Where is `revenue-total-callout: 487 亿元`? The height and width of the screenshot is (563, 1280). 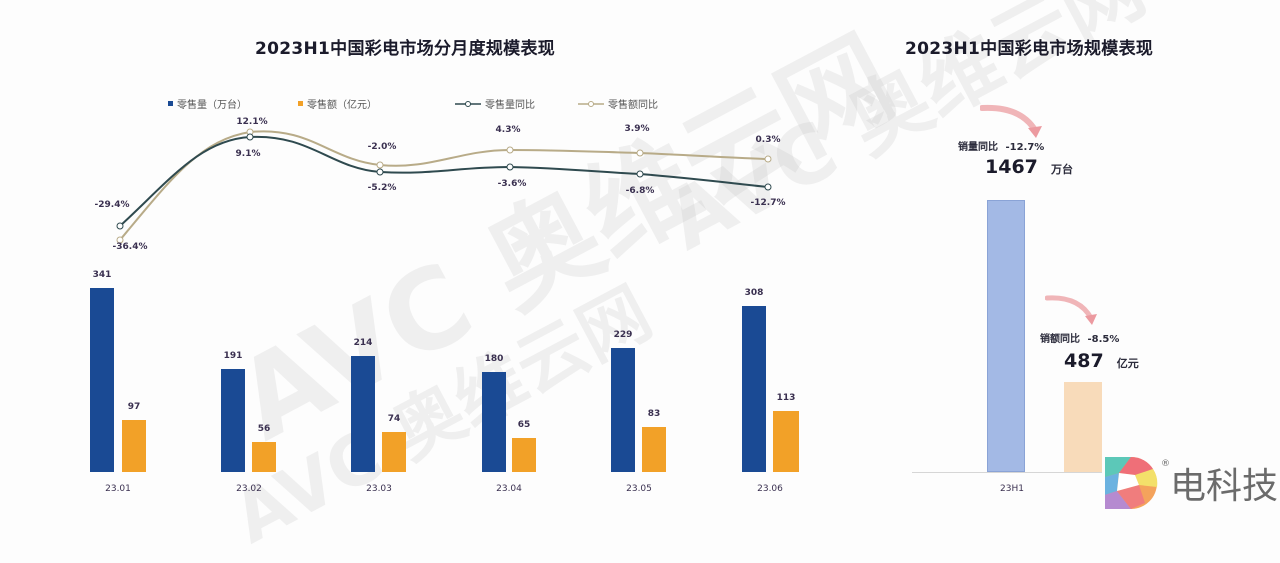
revenue-total-callout: 487 亿元 is located at coordinates (1101, 361).